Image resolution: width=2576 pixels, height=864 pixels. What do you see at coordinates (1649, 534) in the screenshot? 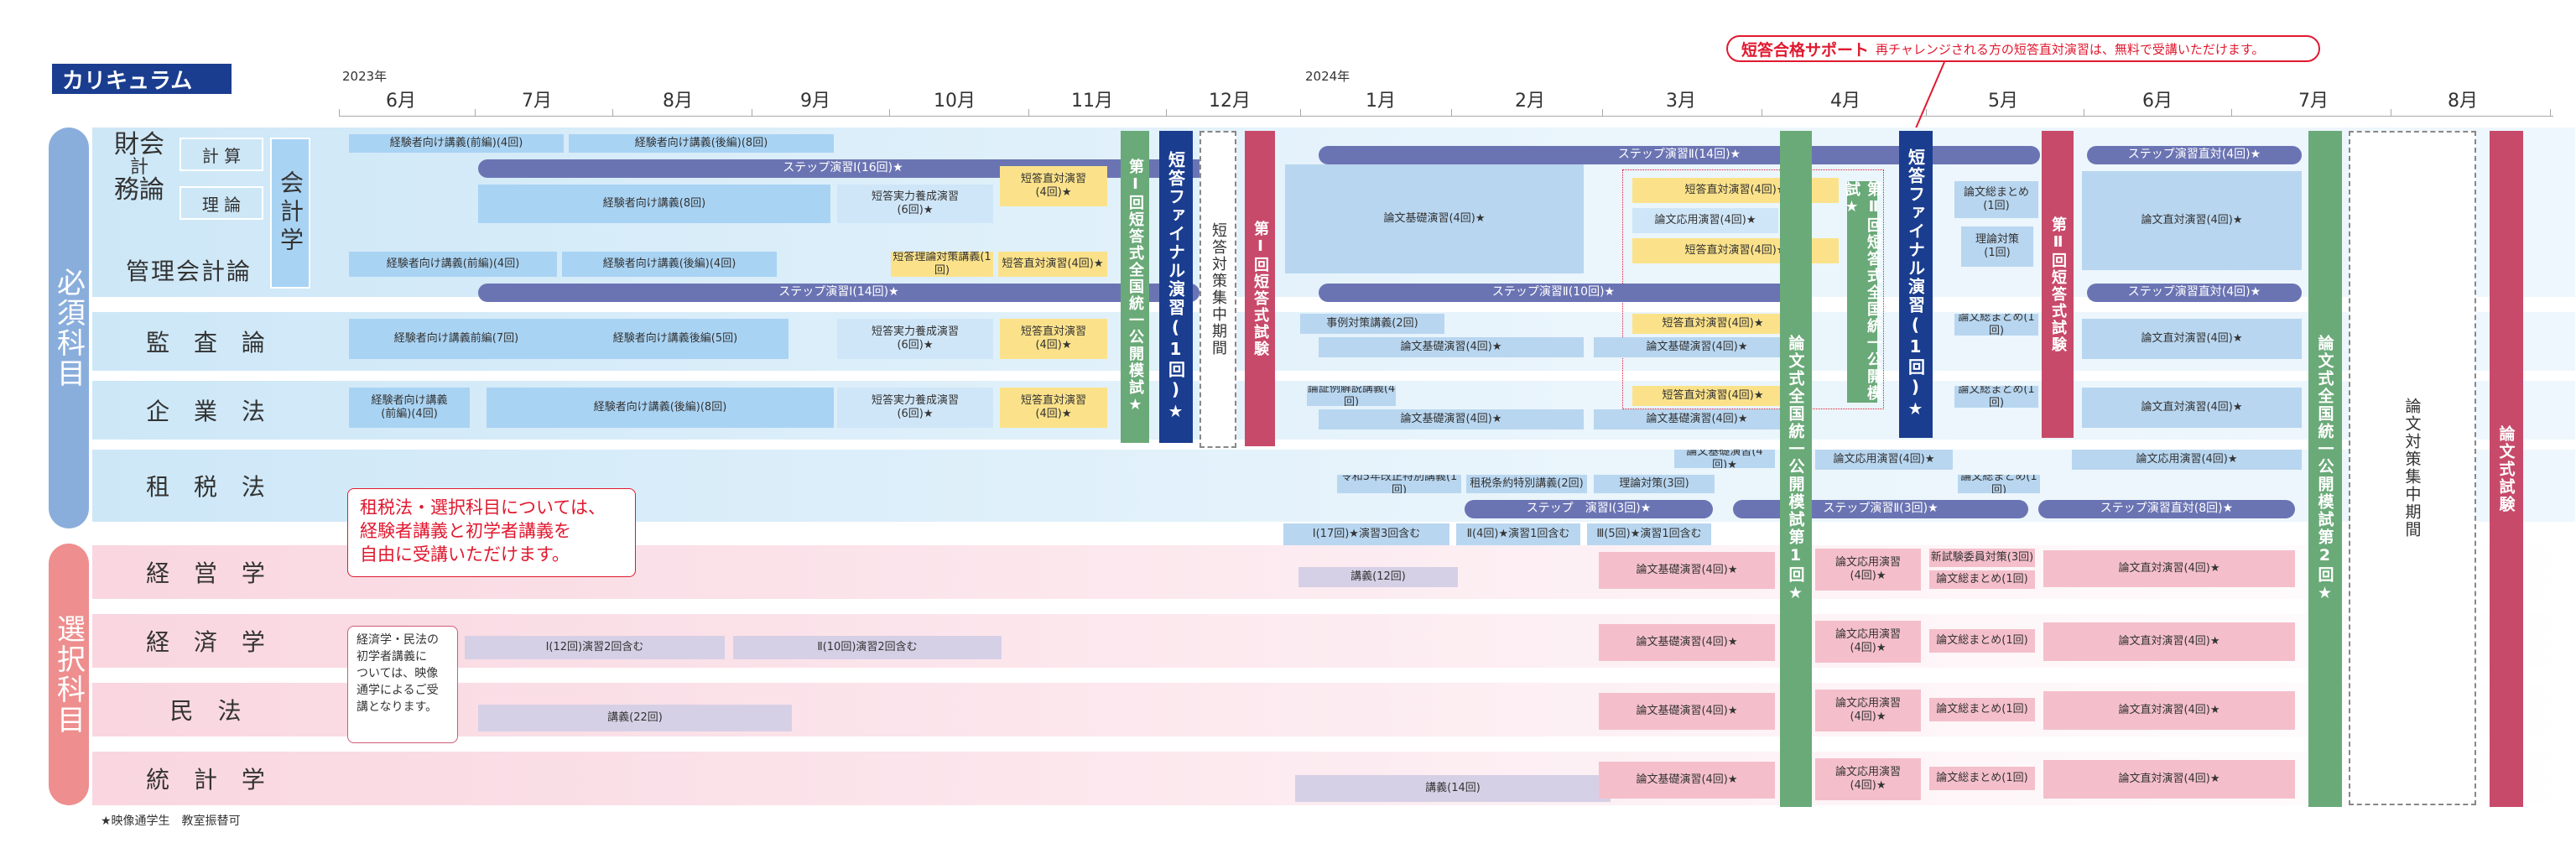
I see `bar-f13: Ⅲ(5回)★演習1回含む` at bounding box center [1649, 534].